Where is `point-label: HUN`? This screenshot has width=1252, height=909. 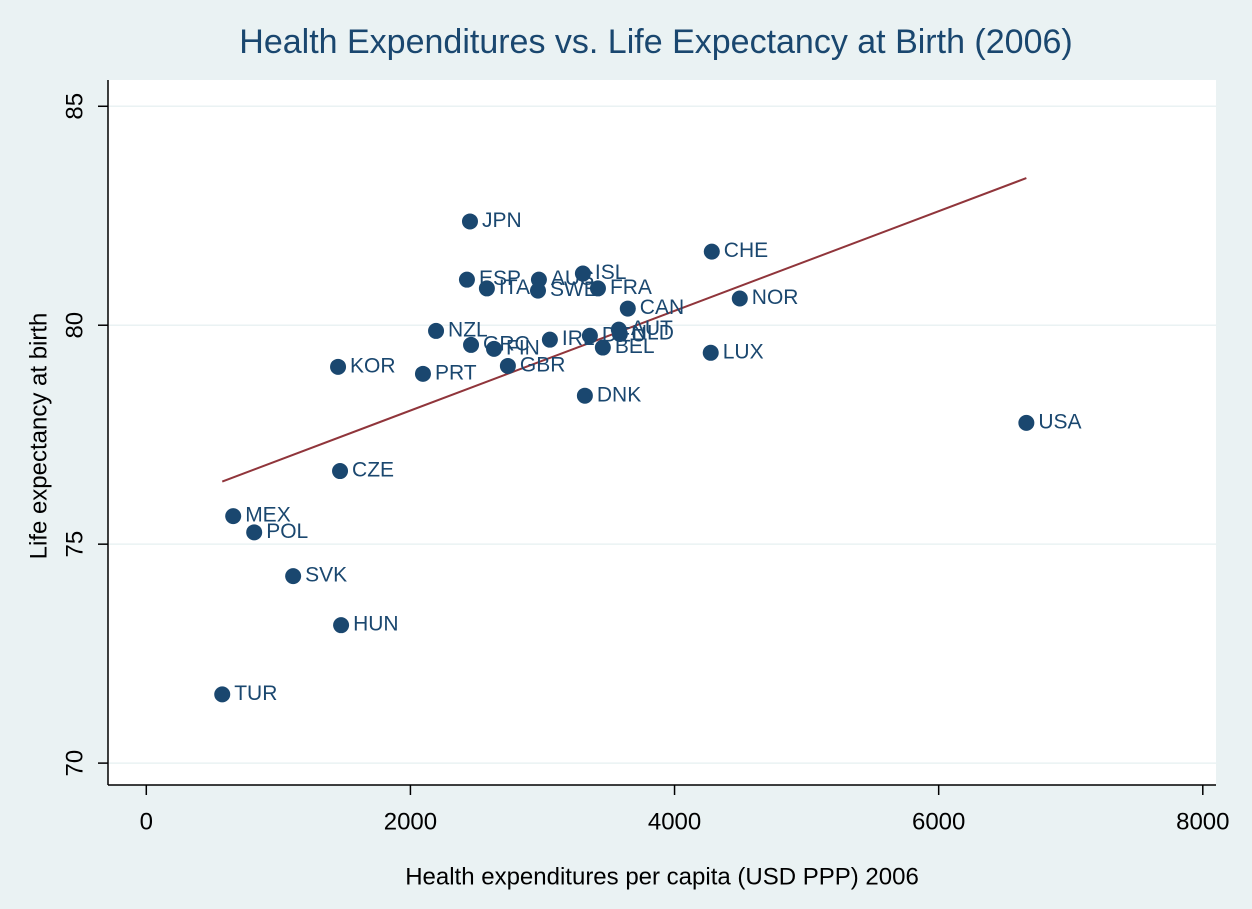 point-label: HUN is located at coordinates (376, 624).